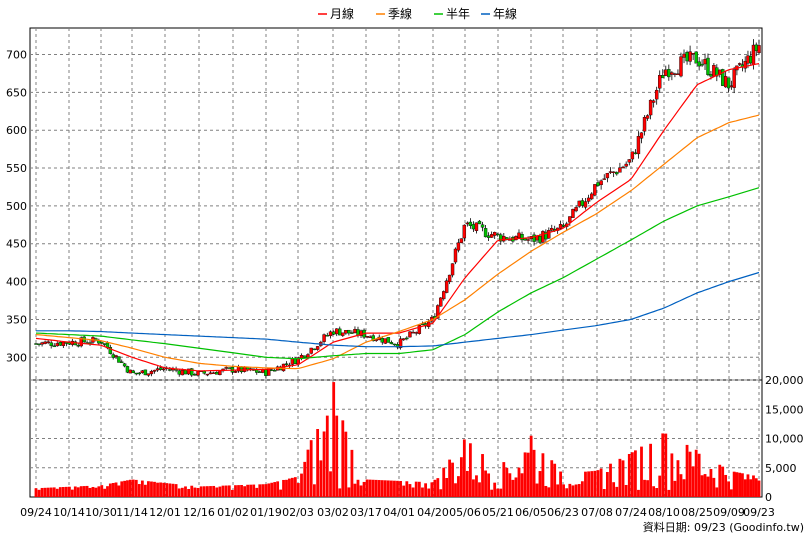 The width and height of the screenshot is (808, 540). What do you see at coordinates (499, 13) in the screenshot?
I see `legend-item-4: 年線` at bounding box center [499, 13].